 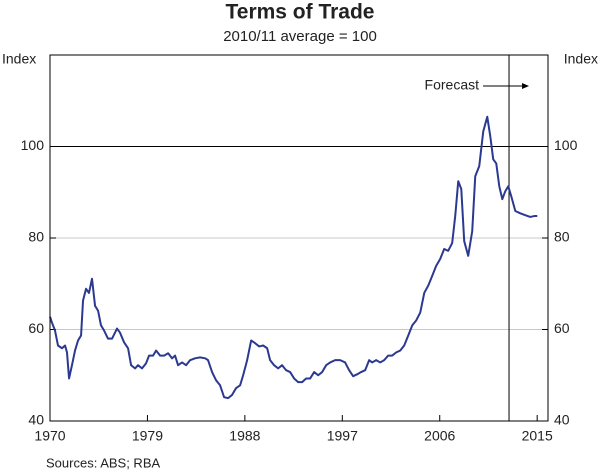 I want to click on chart-title: Terms of Trade, so click(x=300, y=12).